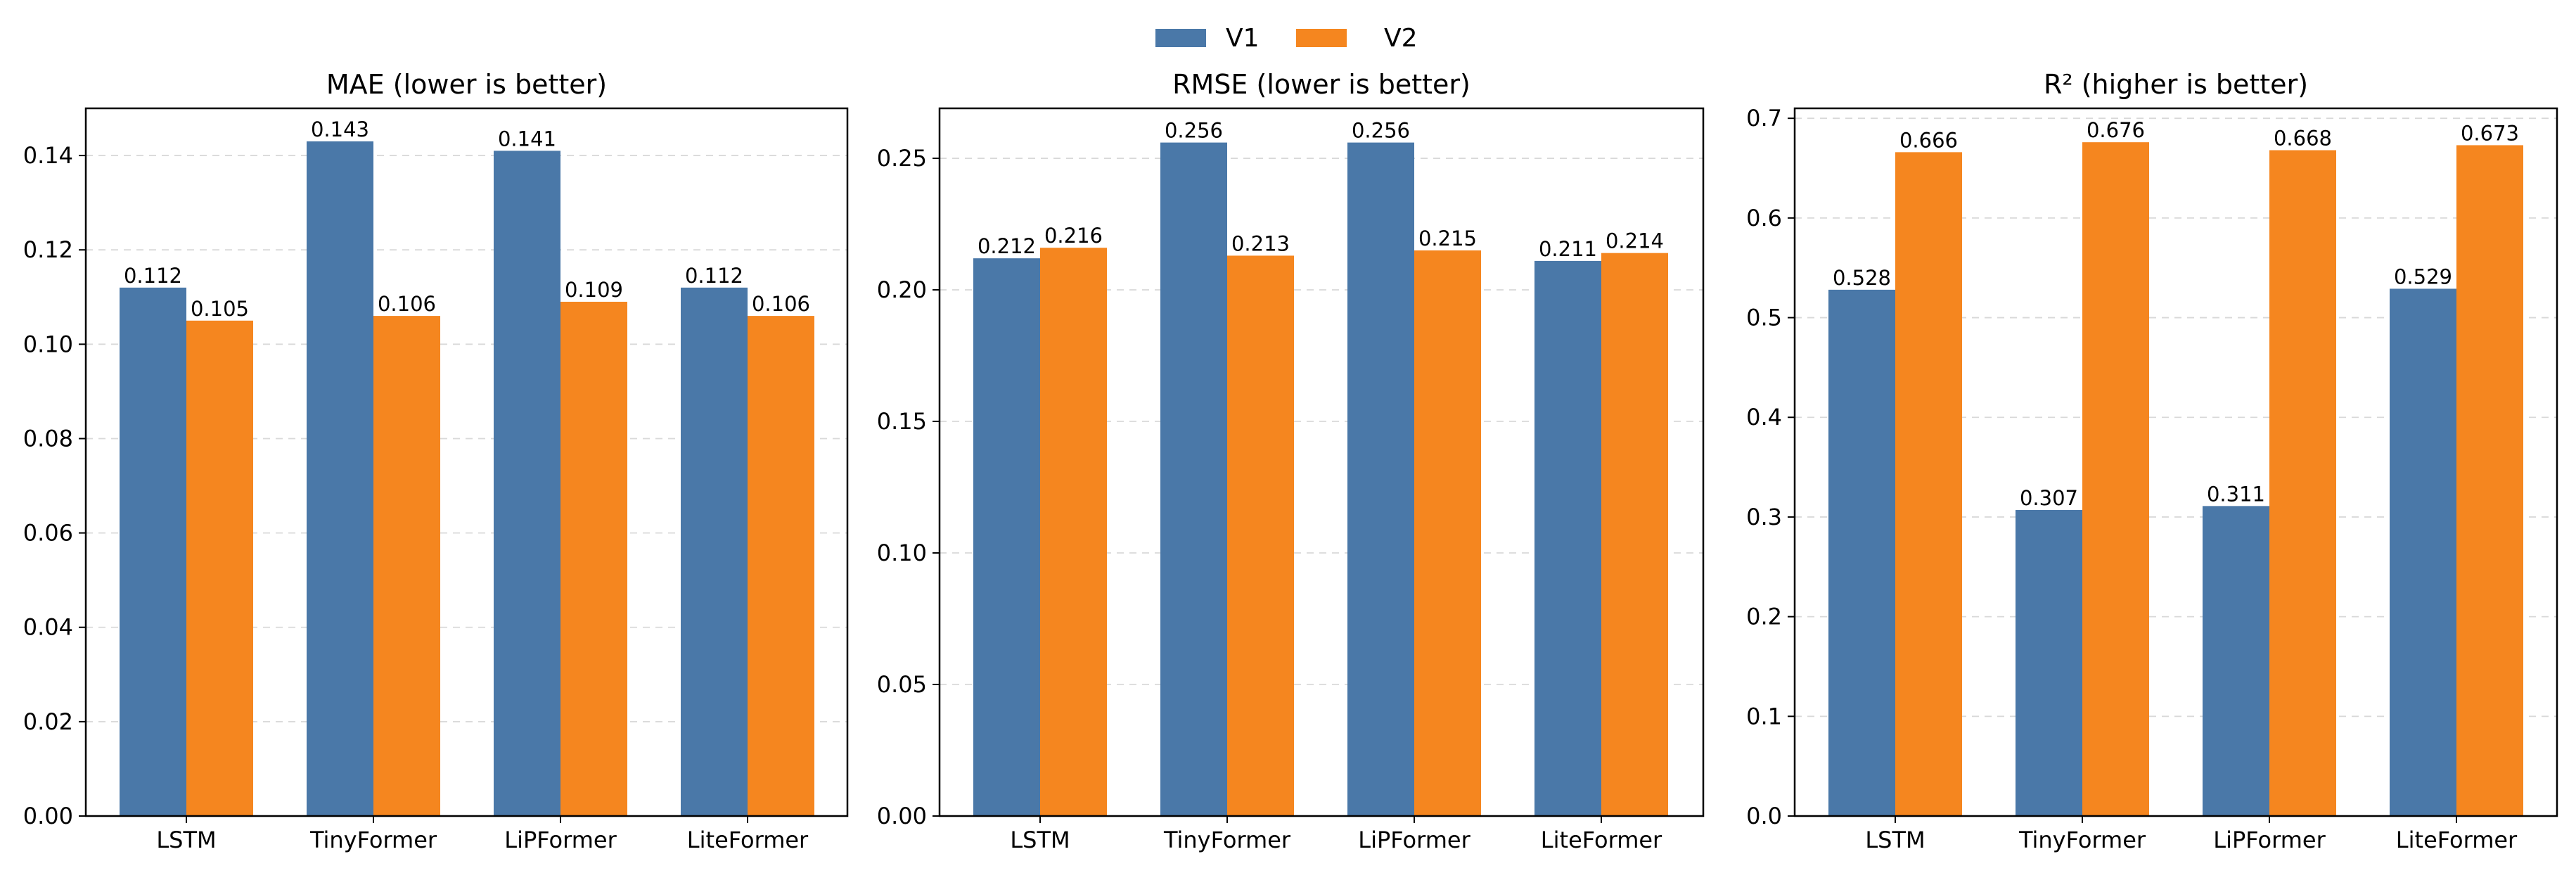  Describe the element at coordinates (1321, 38) in the screenshot. I see `legend-swatch-v2` at that location.